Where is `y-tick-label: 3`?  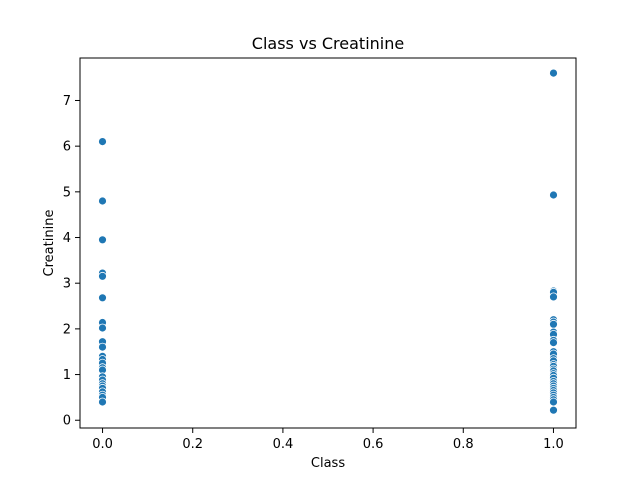
y-tick-label: 3 is located at coordinates (67, 284).